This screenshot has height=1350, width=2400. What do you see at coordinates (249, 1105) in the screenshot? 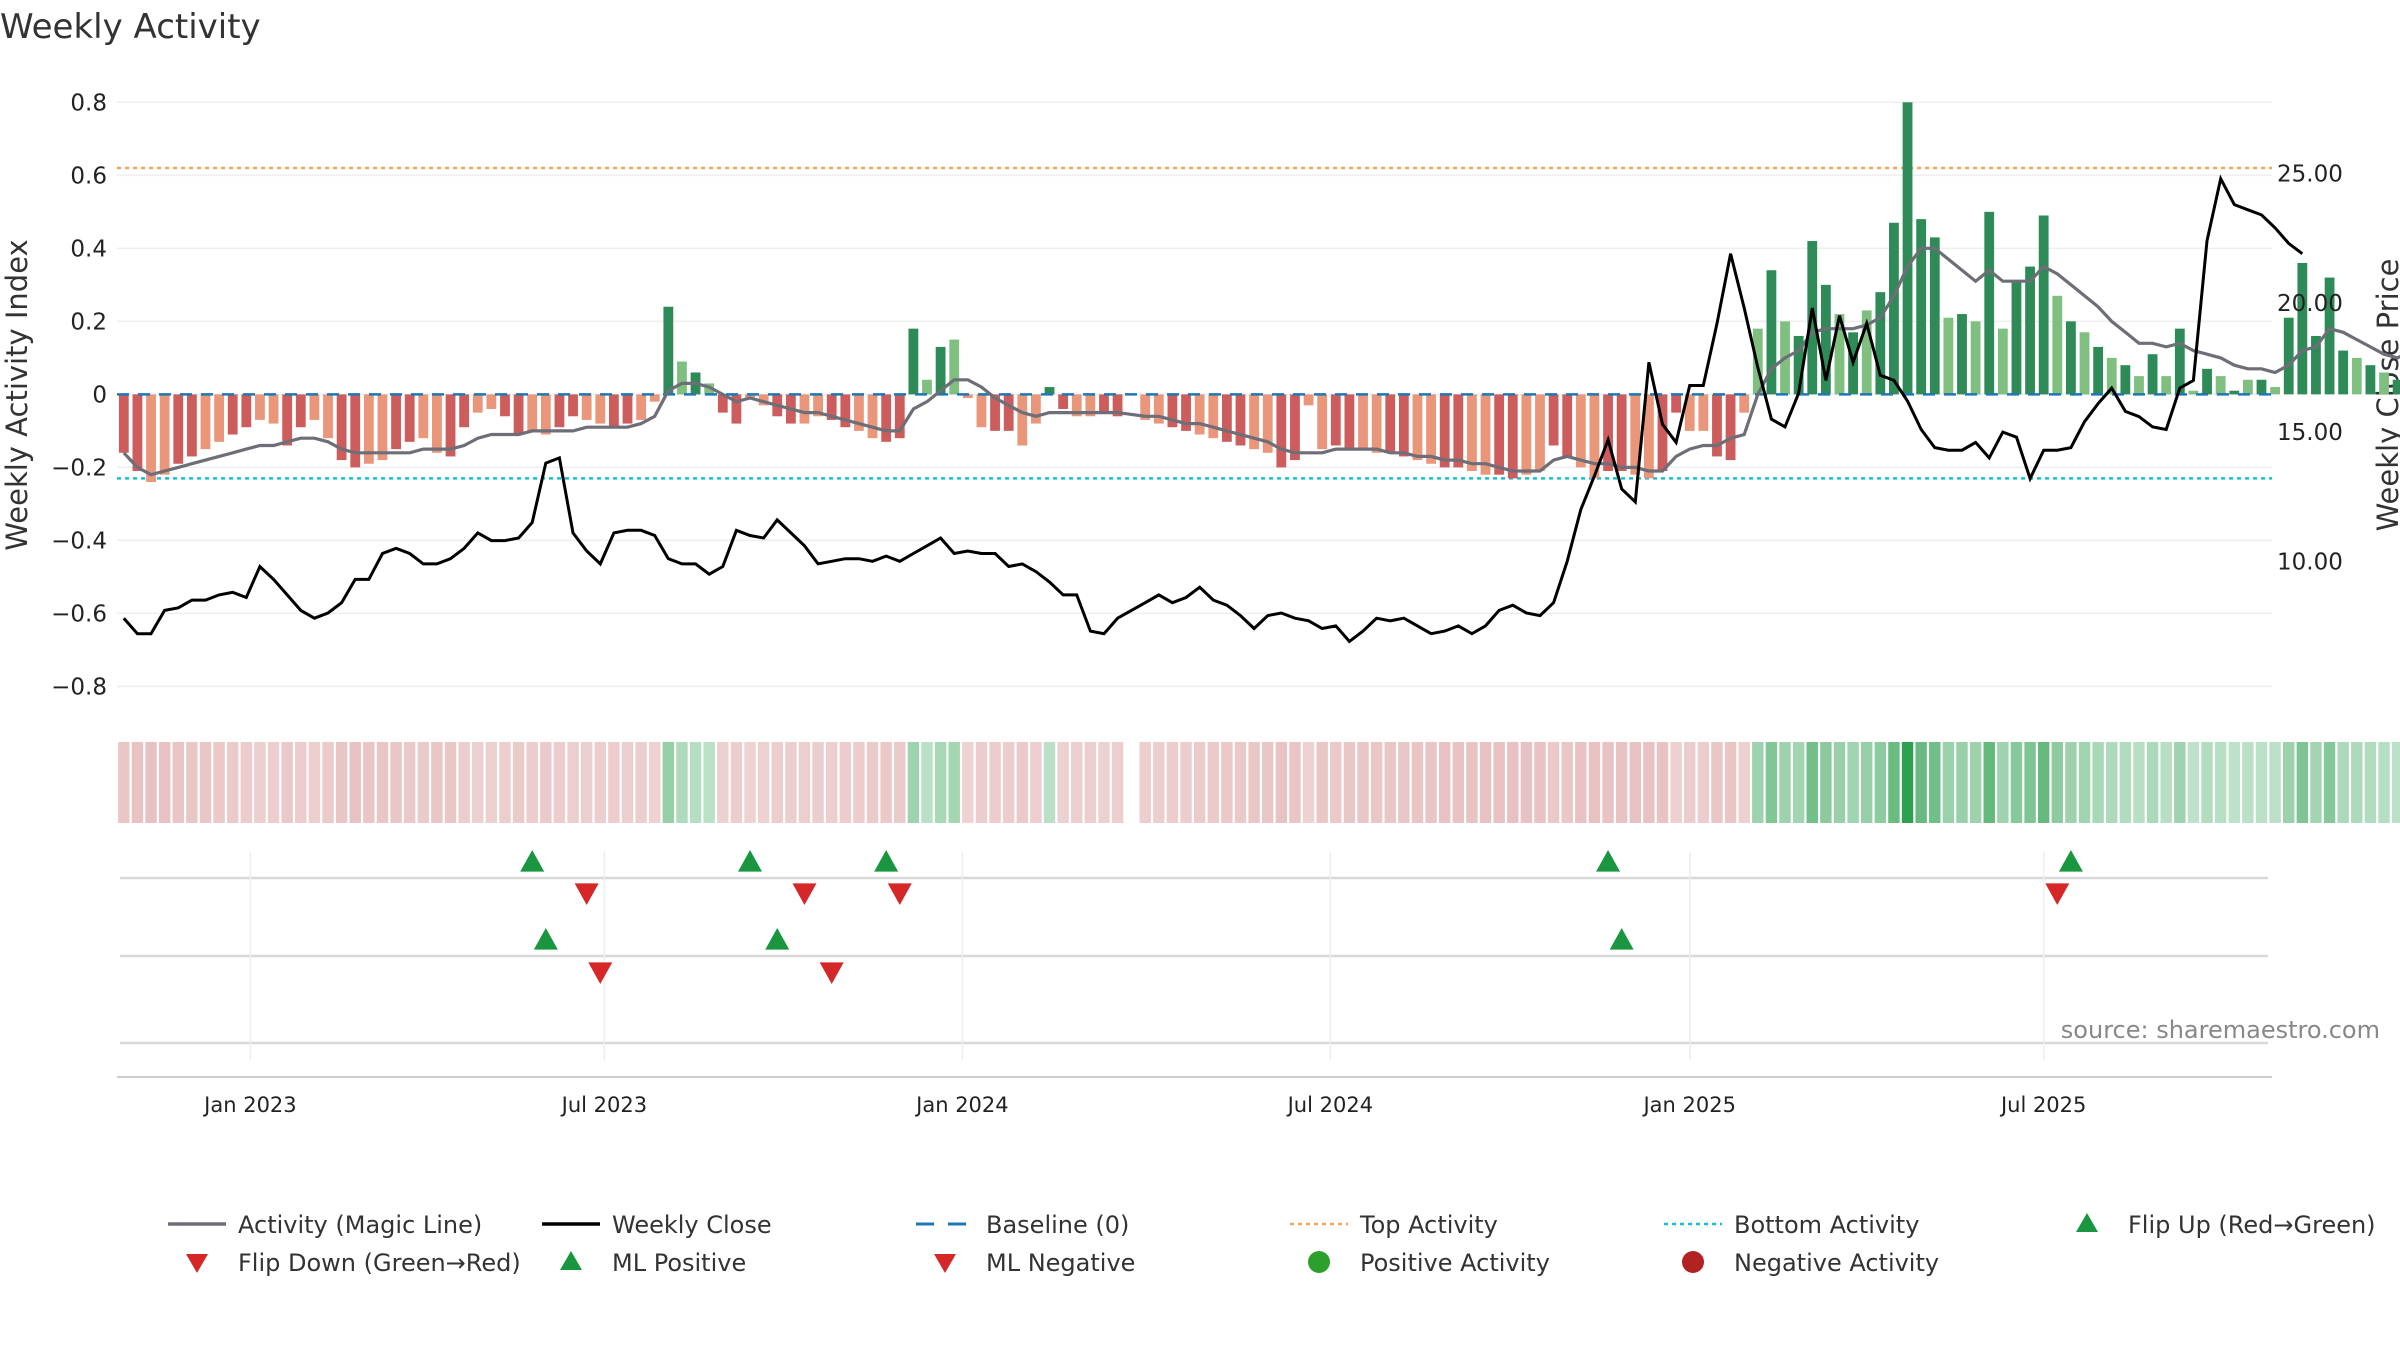
I see `date-label-0: Jan 2023` at bounding box center [249, 1105].